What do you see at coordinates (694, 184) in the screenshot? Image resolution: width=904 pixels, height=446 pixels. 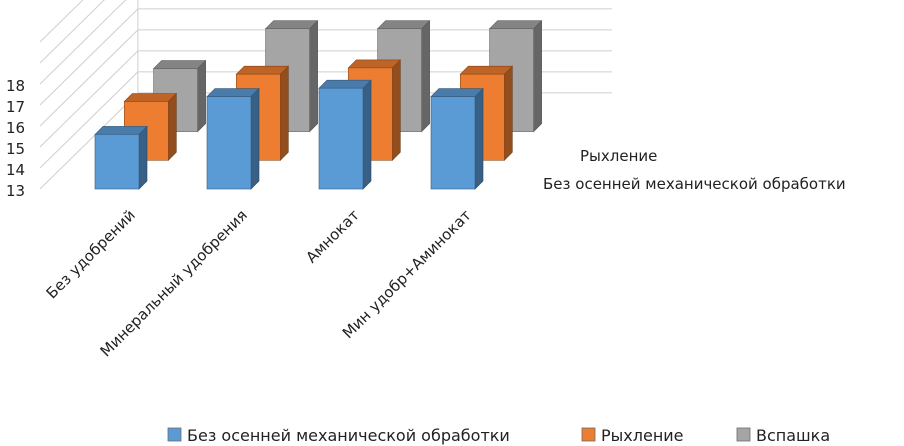 I see `depth-axis-label: Без осенней механической обработки` at bounding box center [694, 184].